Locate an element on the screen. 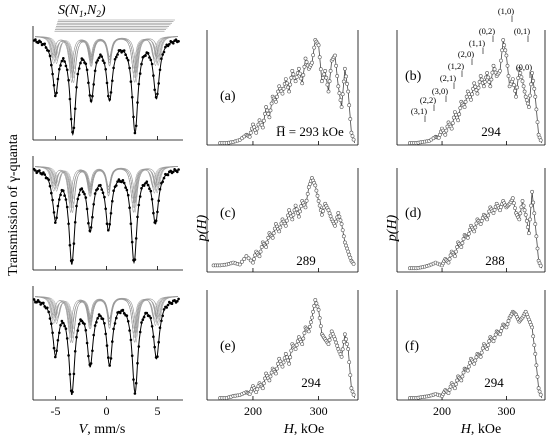 Image resolution: width=550 pixels, height=443 pixels. panel-label-b: (b) is located at coordinates (413, 76).